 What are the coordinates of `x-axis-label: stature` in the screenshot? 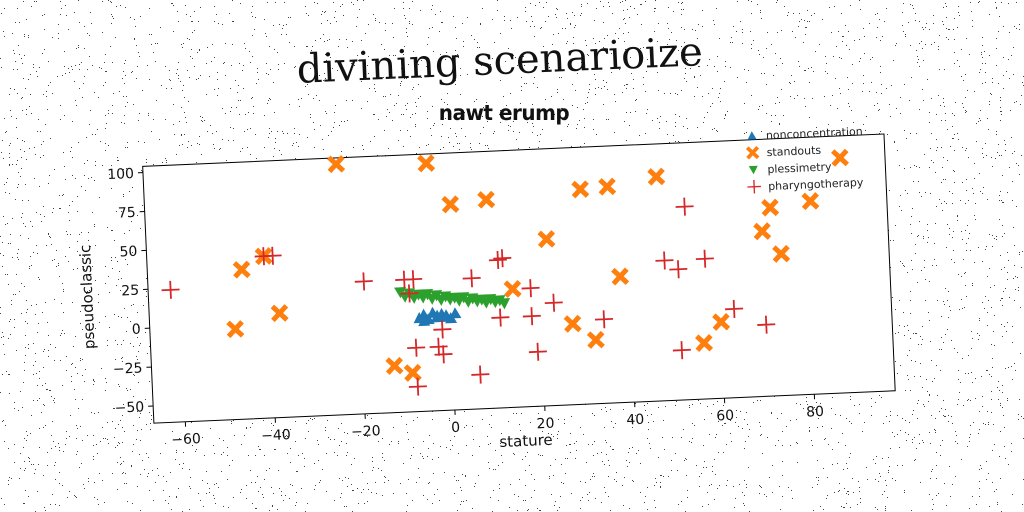 It's located at (526, 441).